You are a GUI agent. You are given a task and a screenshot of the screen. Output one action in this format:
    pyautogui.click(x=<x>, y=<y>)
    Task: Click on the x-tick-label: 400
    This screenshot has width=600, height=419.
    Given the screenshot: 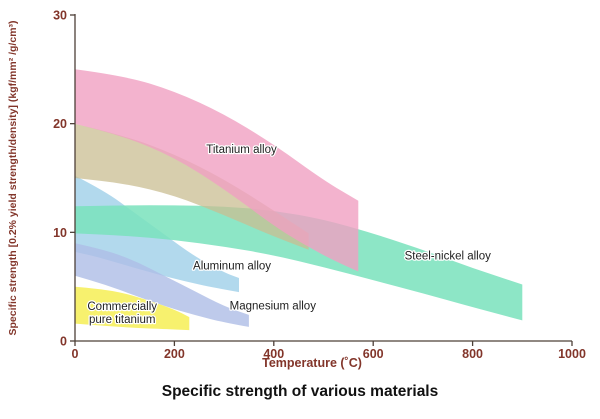 What is the action you would take?
    pyautogui.click(x=273, y=354)
    